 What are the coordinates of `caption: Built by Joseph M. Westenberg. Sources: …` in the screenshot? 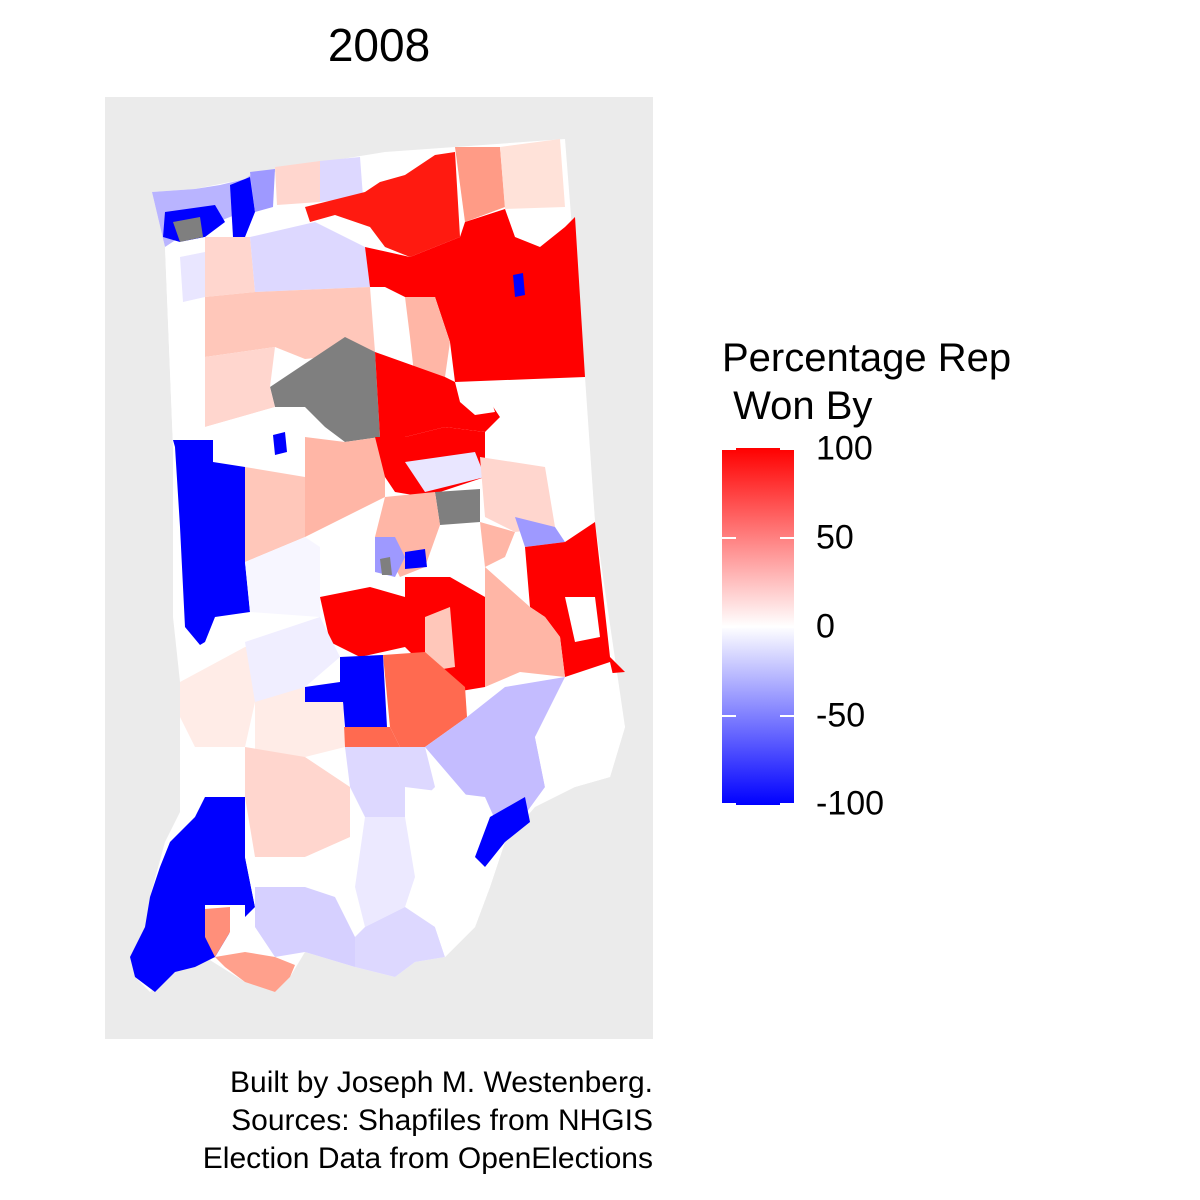 It's located at (428, 1121).